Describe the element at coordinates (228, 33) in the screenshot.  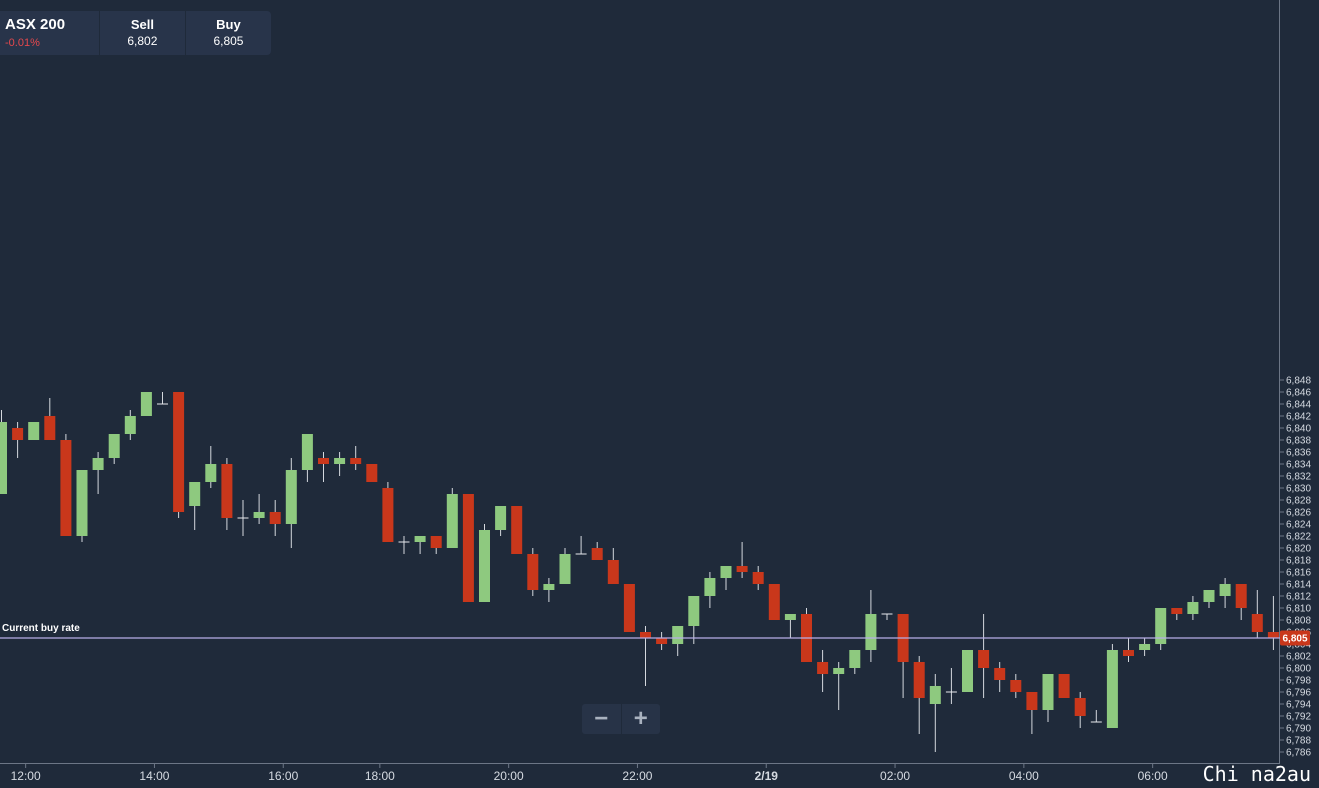
I see `buy-button: Buy 6,805` at that location.